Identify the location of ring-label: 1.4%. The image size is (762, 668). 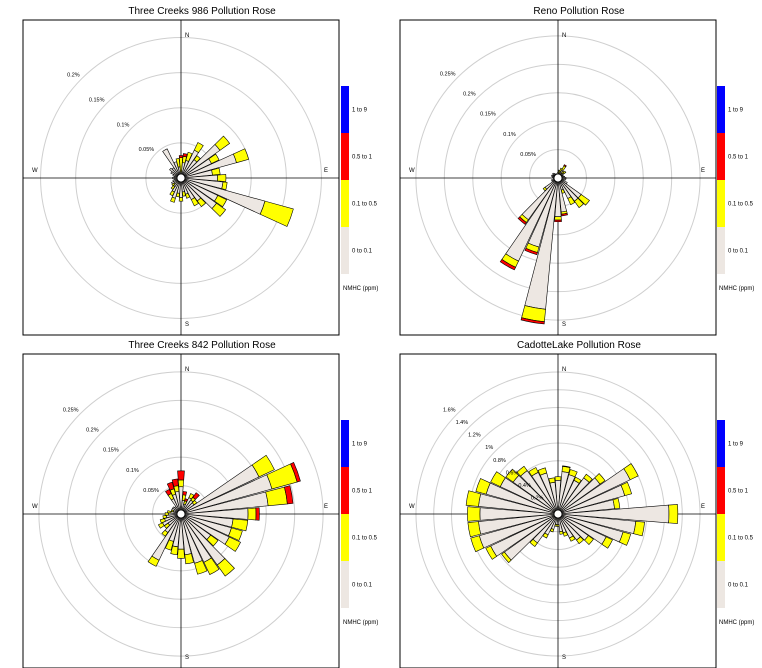
(462, 423).